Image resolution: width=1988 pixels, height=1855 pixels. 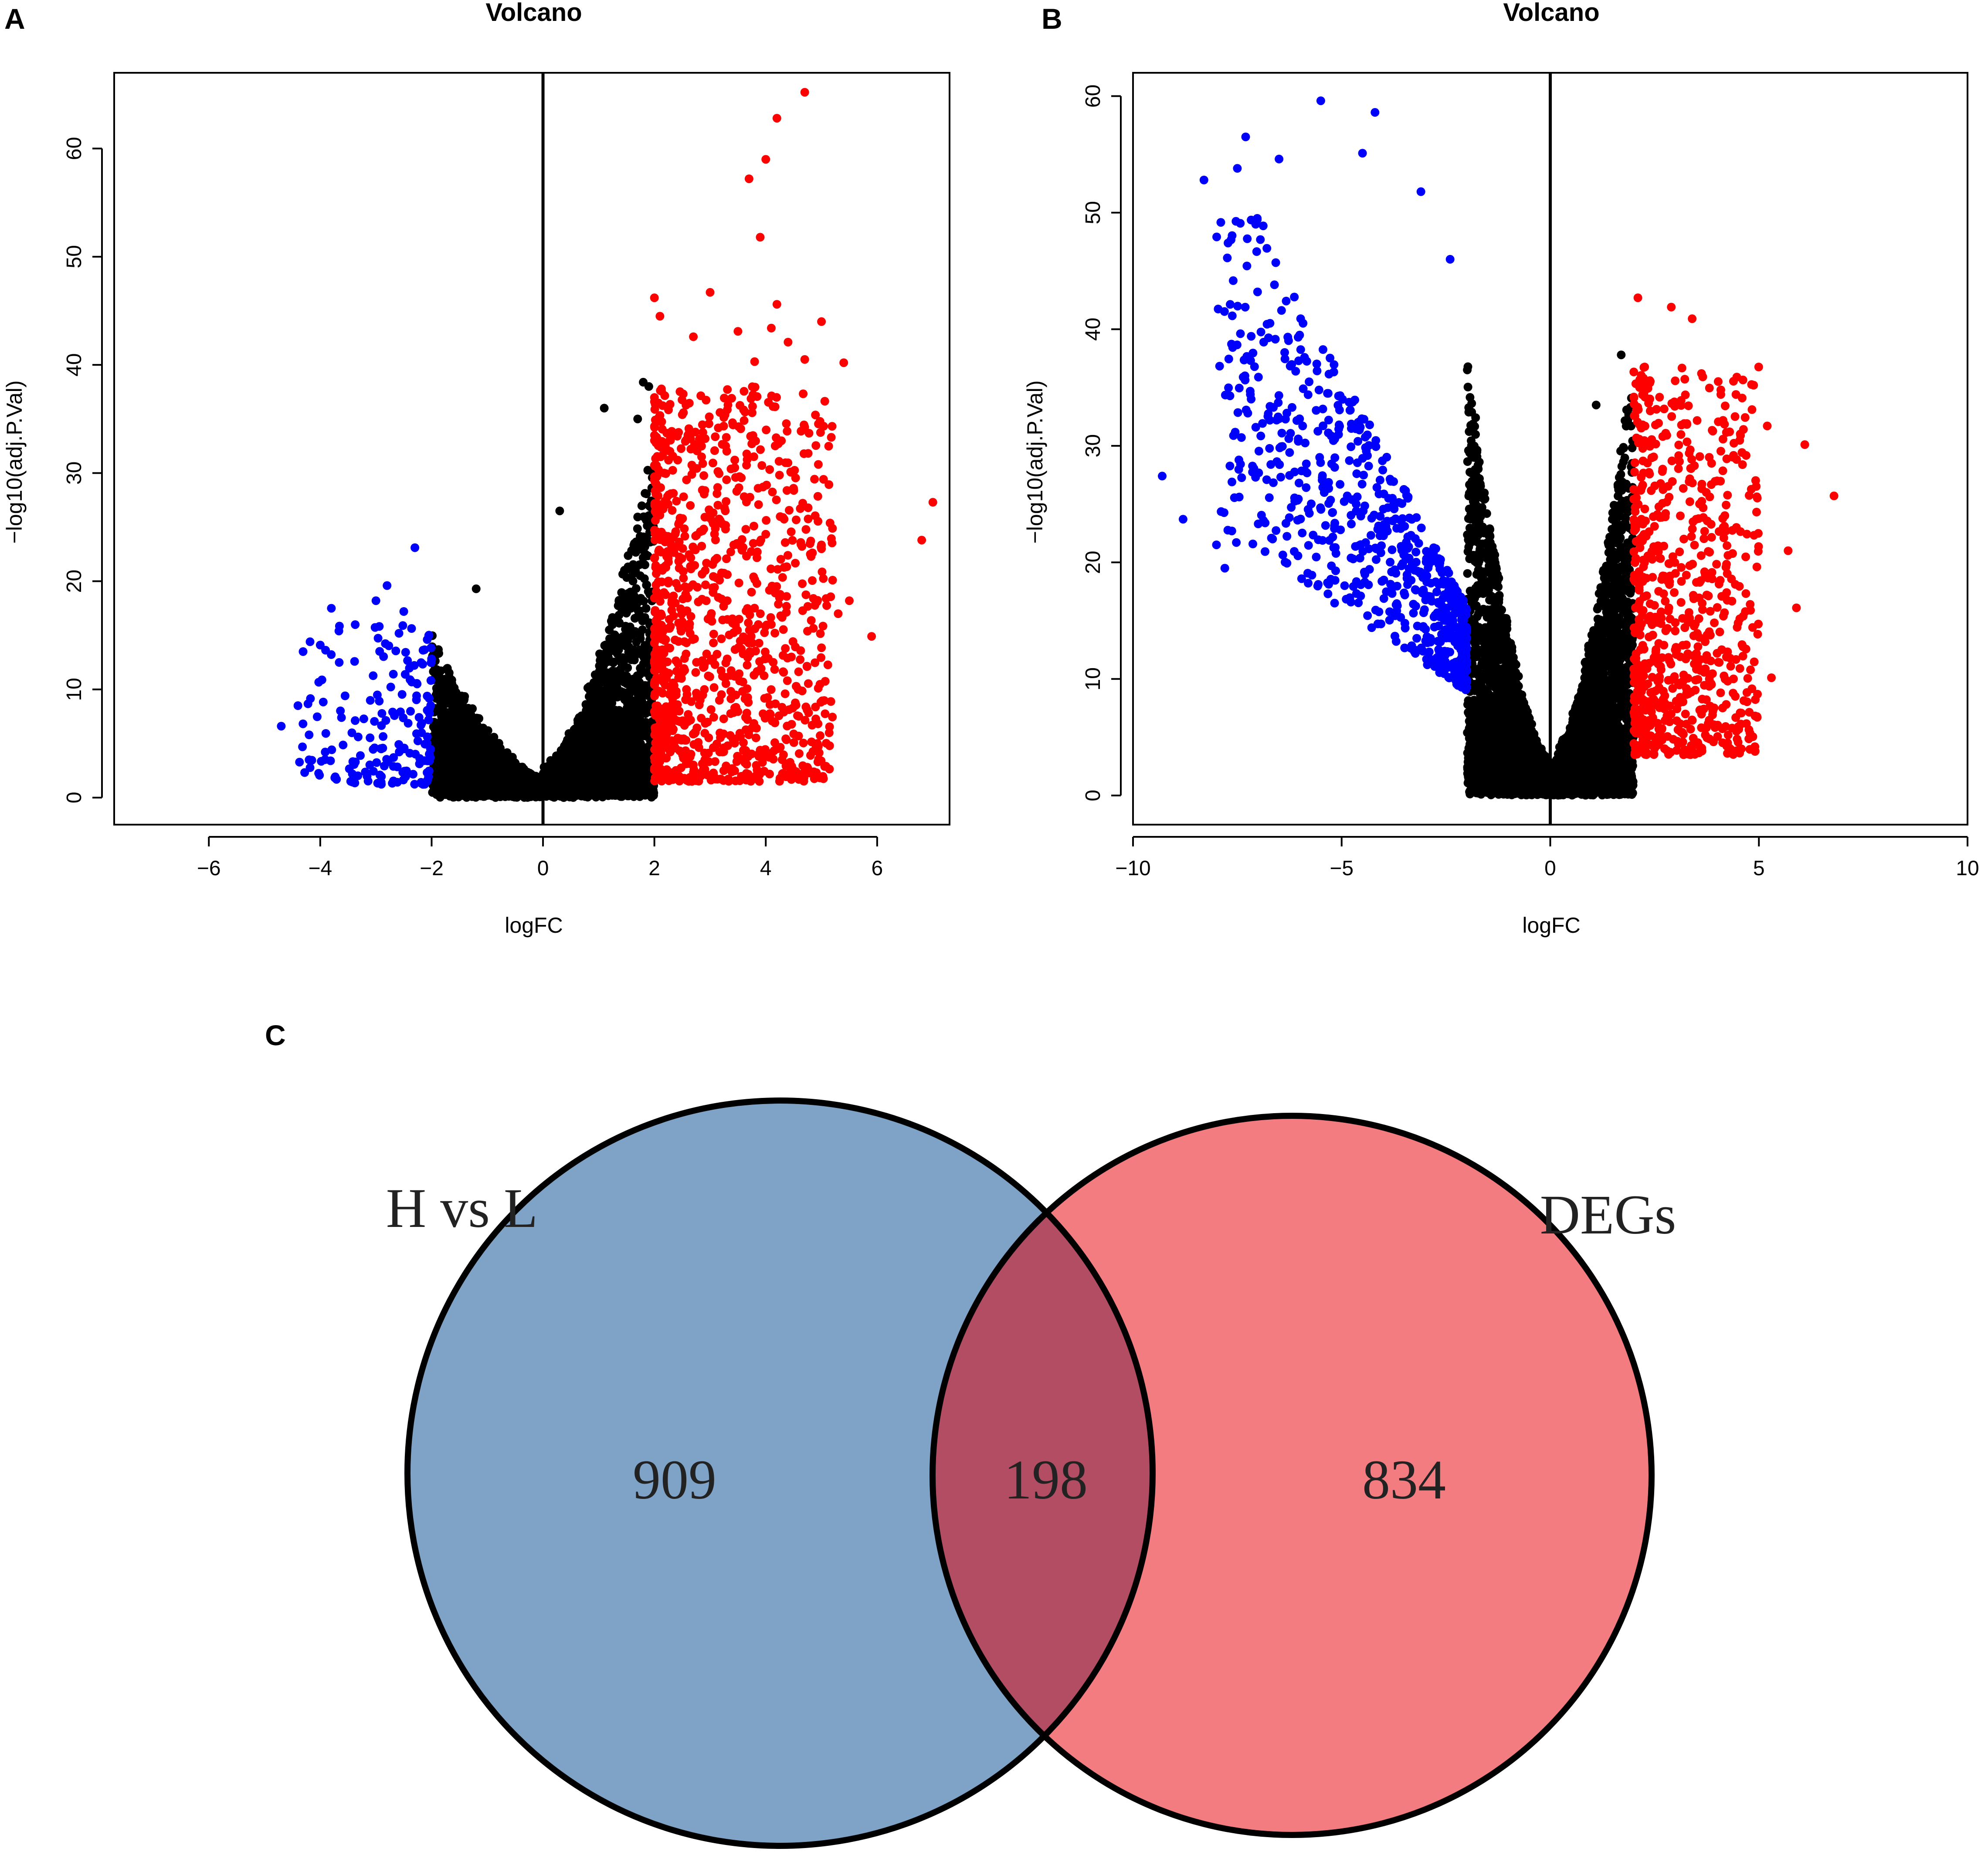 What do you see at coordinates (534, 13) in the screenshot?
I see `chart-title-a: Volcano` at bounding box center [534, 13].